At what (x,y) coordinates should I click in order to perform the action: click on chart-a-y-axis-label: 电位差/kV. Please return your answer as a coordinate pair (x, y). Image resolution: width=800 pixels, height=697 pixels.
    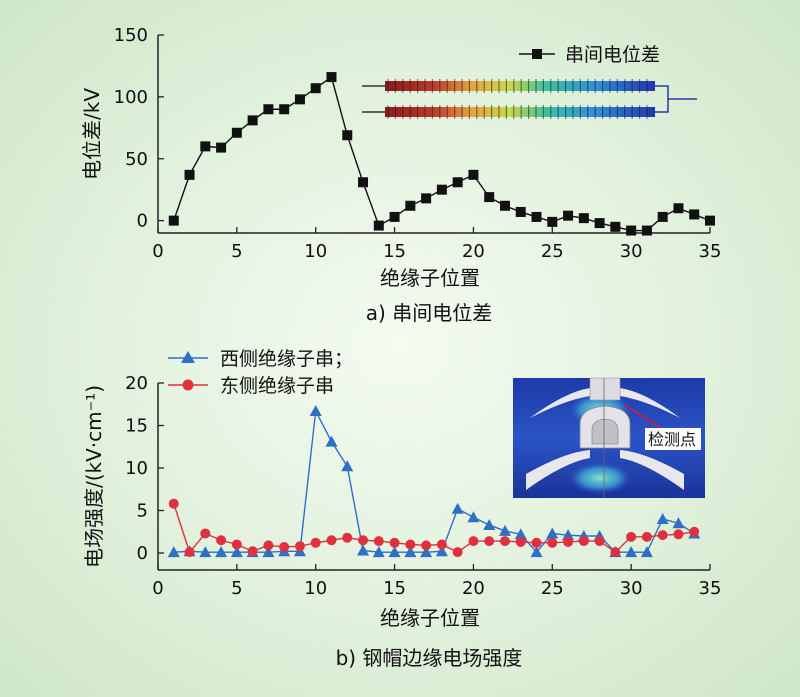
    Looking at the image, I should click on (92, 134).